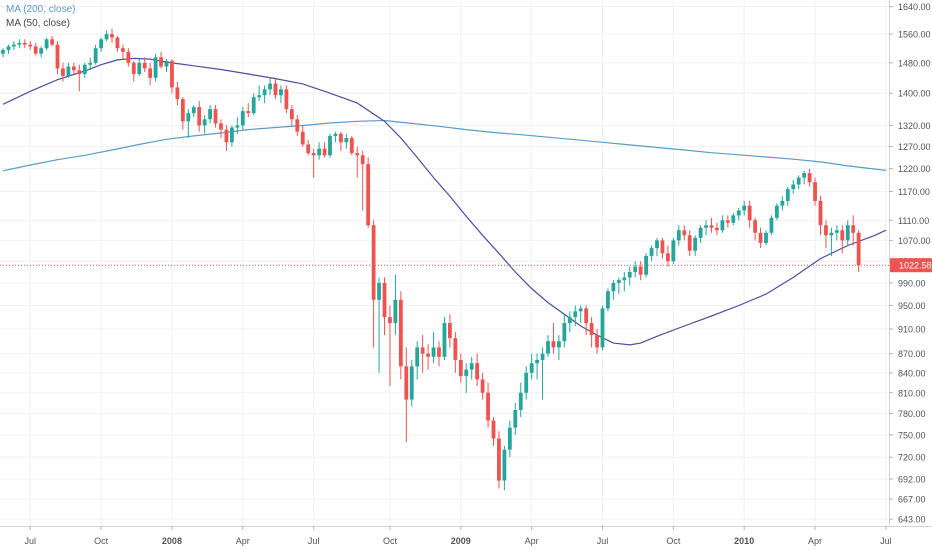 This screenshot has width=932, height=550. Describe the element at coordinates (912, 373) in the screenshot. I see `y-tick-label: 840.00` at that location.